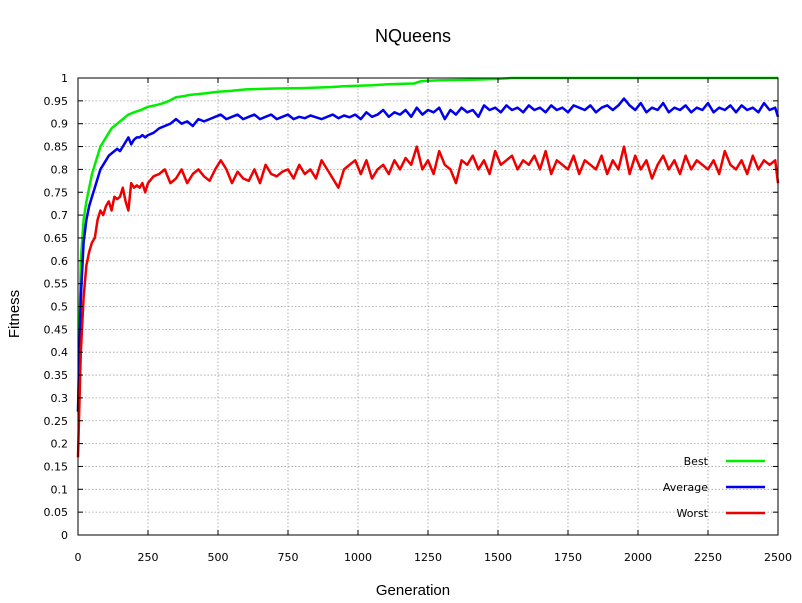  Describe the element at coordinates (56, 421) in the screenshot. I see `y-tick-label: 0.25` at that location.